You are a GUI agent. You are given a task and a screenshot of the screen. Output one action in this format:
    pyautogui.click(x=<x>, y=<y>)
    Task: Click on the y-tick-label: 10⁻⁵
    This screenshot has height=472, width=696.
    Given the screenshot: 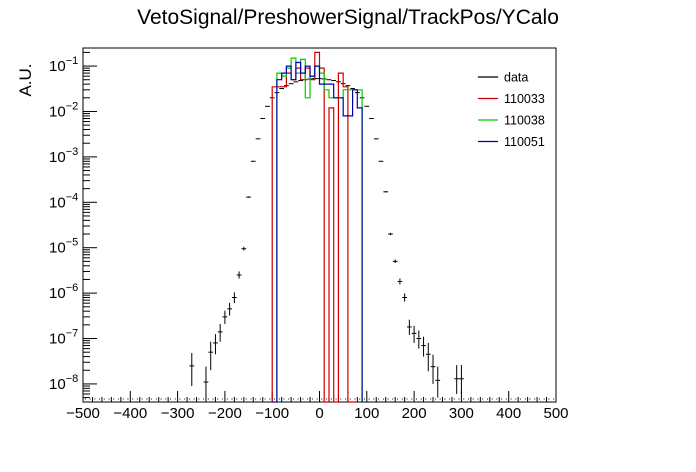 What is the action you would take?
    pyautogui.click(x=63, y=247)
    